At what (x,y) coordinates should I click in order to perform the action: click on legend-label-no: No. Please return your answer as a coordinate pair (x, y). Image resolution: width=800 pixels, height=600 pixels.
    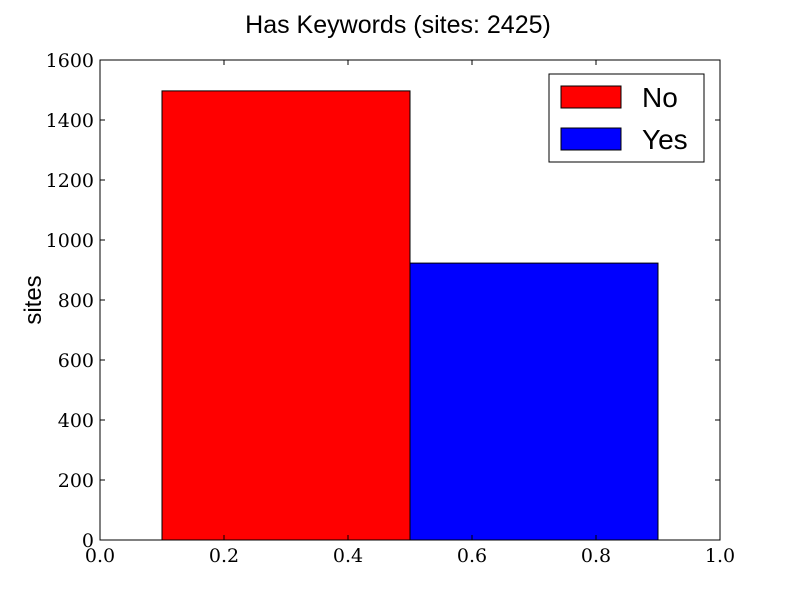
    Looking at the image, I should click on (660, 97).